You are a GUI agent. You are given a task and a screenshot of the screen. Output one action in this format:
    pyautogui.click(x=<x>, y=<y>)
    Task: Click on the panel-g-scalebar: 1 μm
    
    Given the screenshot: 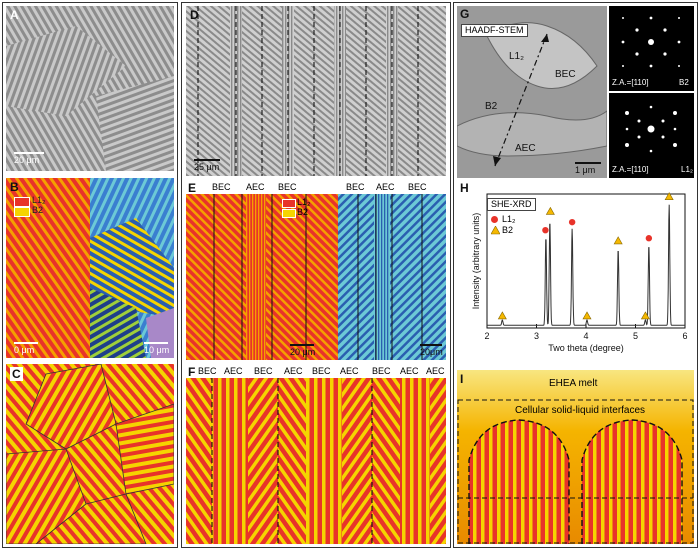 What is the action you would take?
    pyautogui.click(x=588, y=168)
    